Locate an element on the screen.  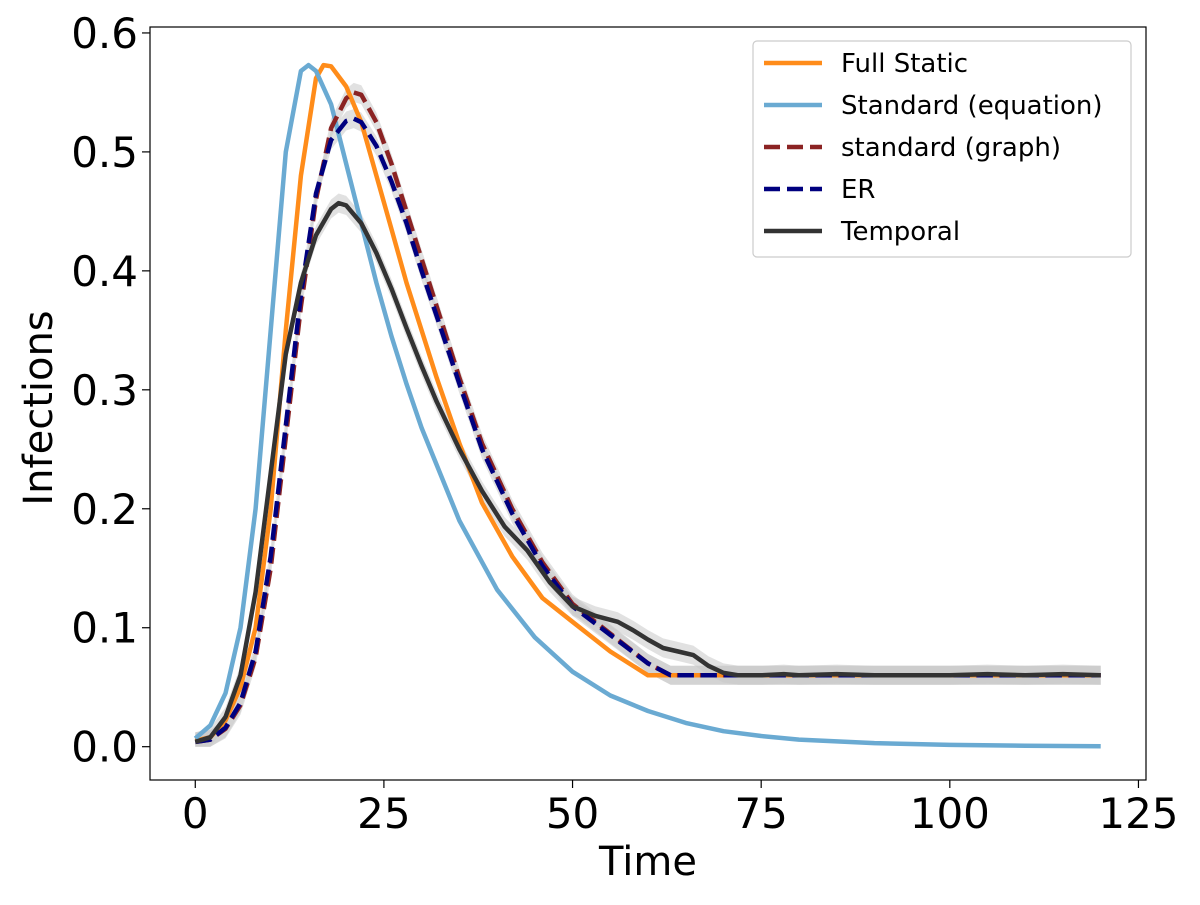
legend-label: Full Static is located at coordinates (904, 64).